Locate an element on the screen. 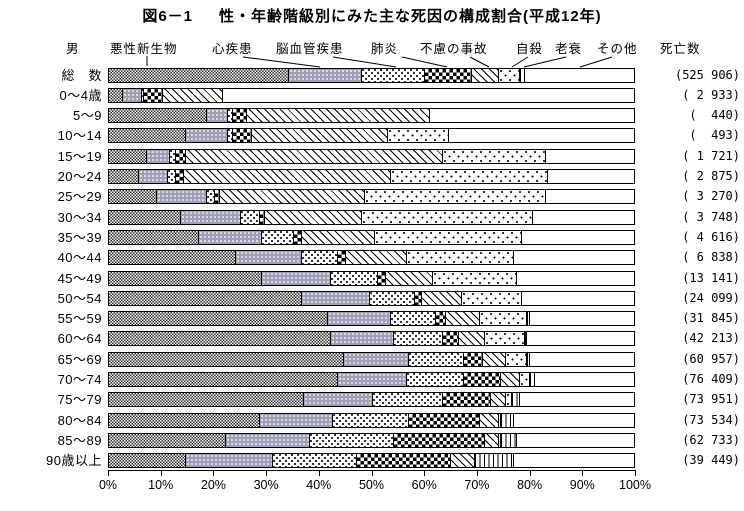 Image resolution: width=744 pixels, height=511 pixels. legend-item-accidents: 不慮の事故 is located at coordinates (454, 49).